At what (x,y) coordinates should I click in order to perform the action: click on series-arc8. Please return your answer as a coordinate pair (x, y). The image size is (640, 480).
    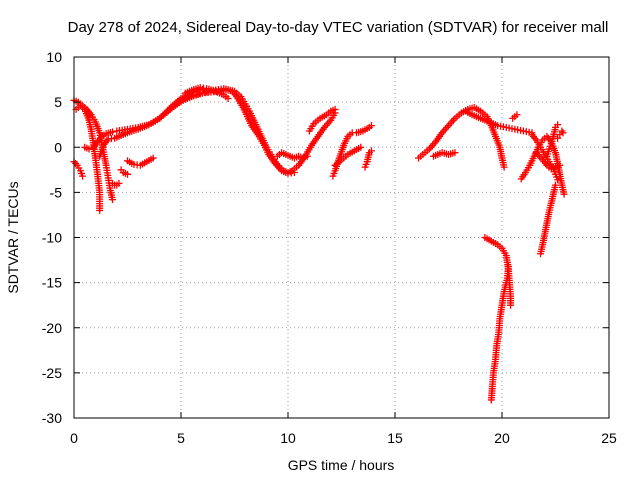
    Looking at the image, I should click on (140, 161).